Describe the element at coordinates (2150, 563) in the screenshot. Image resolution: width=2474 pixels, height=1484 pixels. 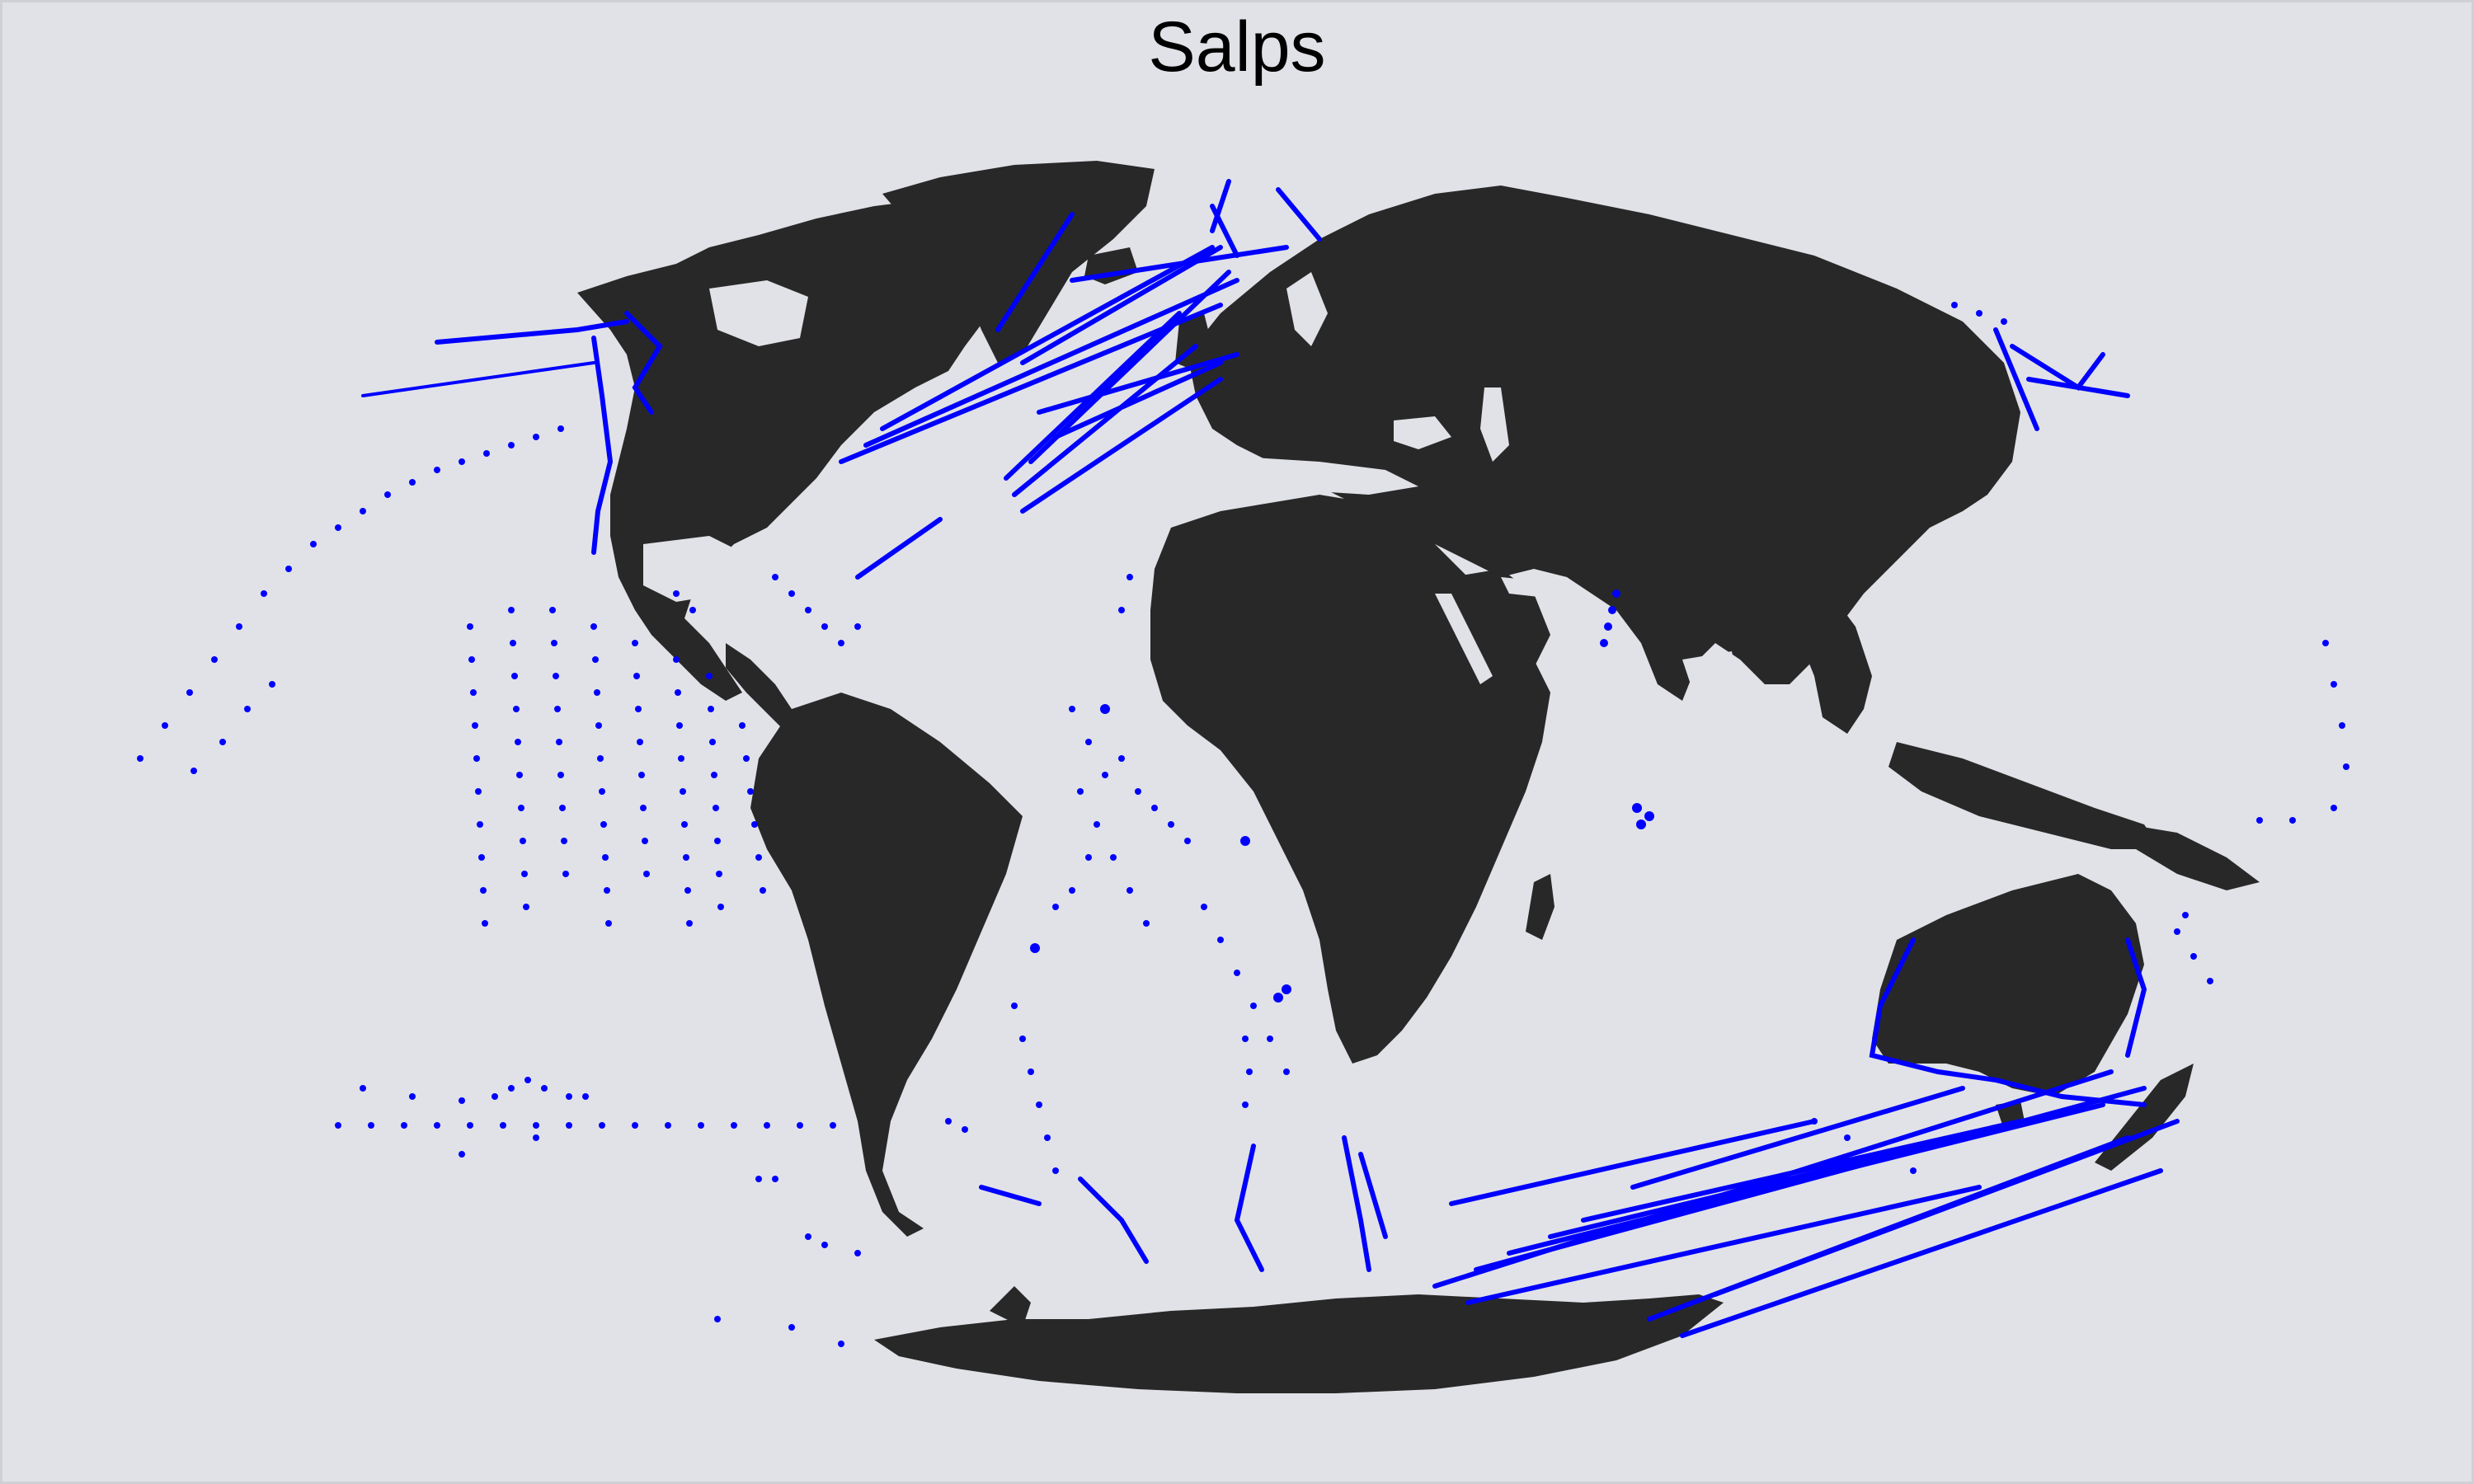
I see `west-pacific-points` at that location.